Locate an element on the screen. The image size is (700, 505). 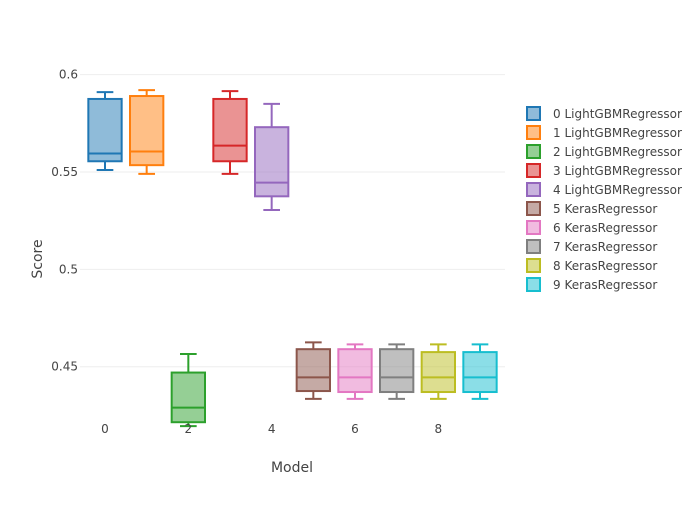
legend-label: 7 KerasRegressor is located at coordinates (605, 247).